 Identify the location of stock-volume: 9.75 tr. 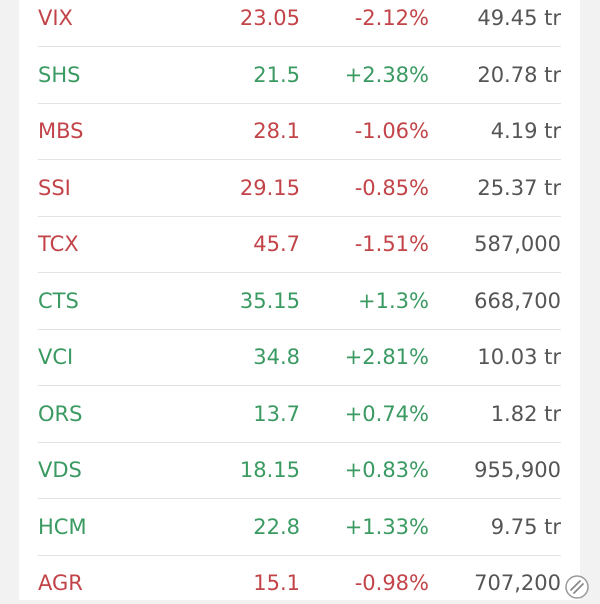
(525, 527).